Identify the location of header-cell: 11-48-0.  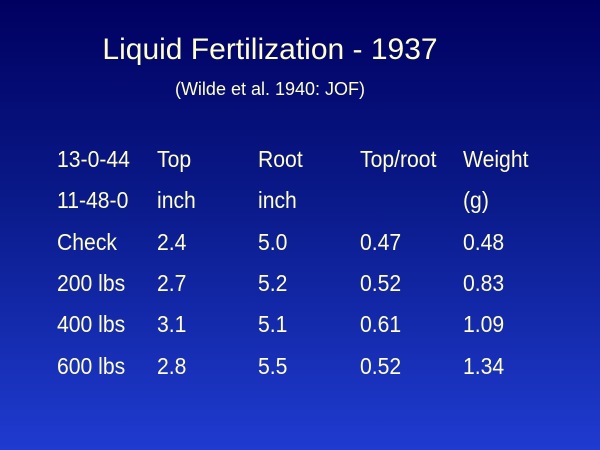
(93, 200).